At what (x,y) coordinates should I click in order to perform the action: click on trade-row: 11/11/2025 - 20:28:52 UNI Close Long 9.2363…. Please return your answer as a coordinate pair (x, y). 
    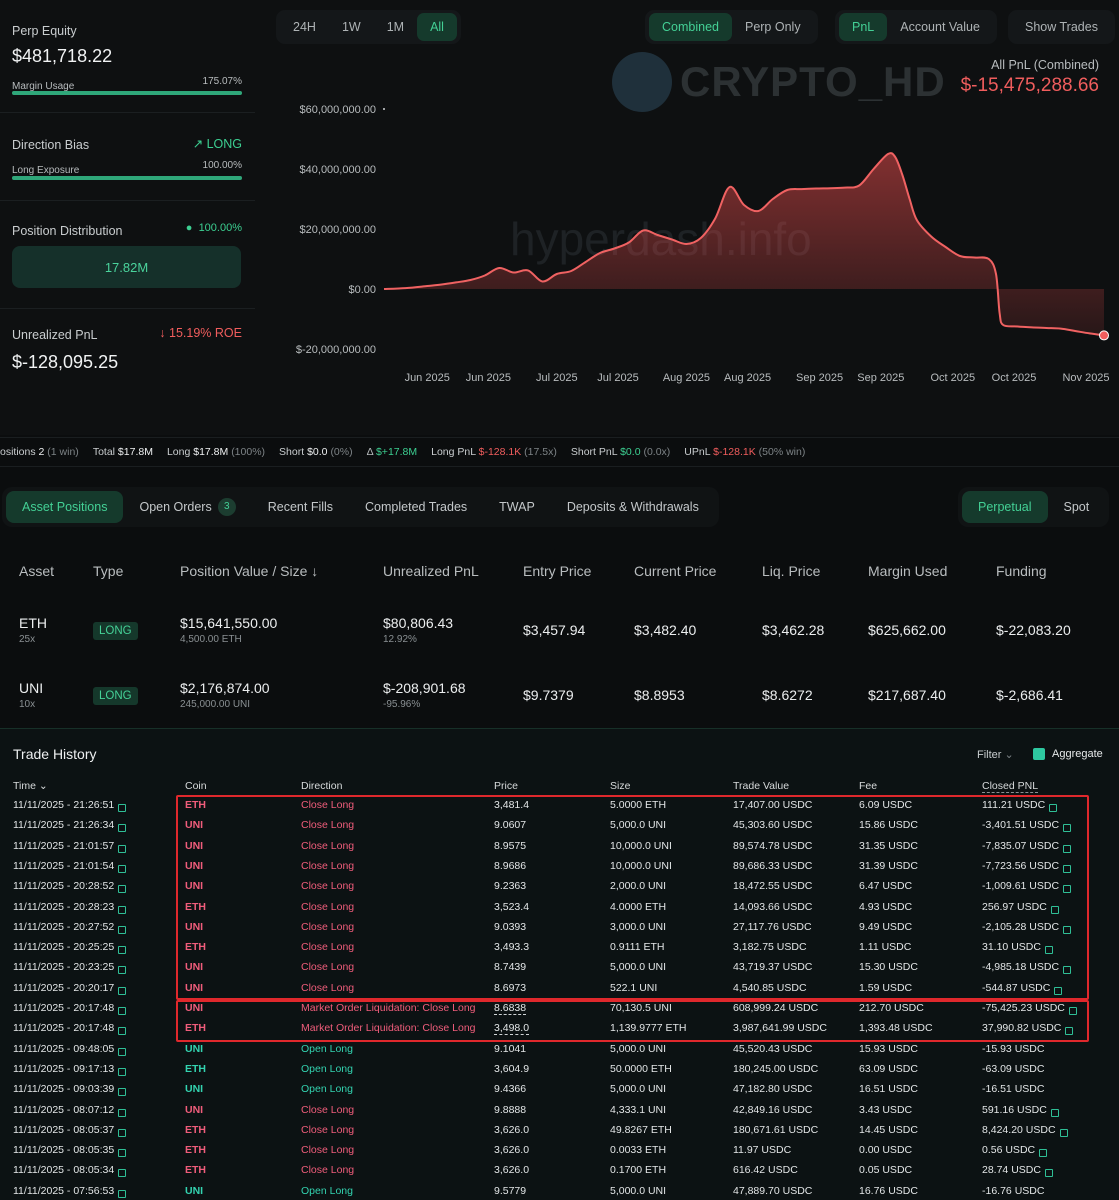
    Looking at the image, I should click on (559, 887).